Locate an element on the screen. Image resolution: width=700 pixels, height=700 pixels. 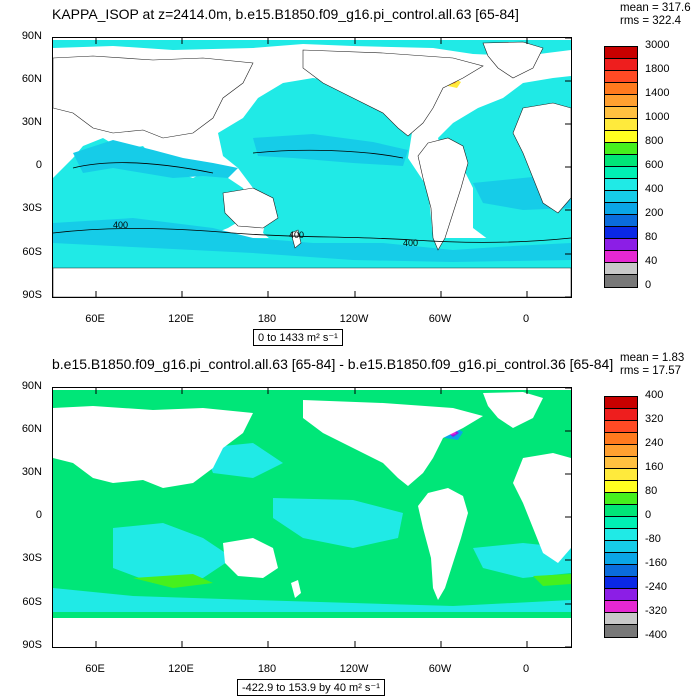
x-tick-label: 120W is located at coordinates (354, 669).